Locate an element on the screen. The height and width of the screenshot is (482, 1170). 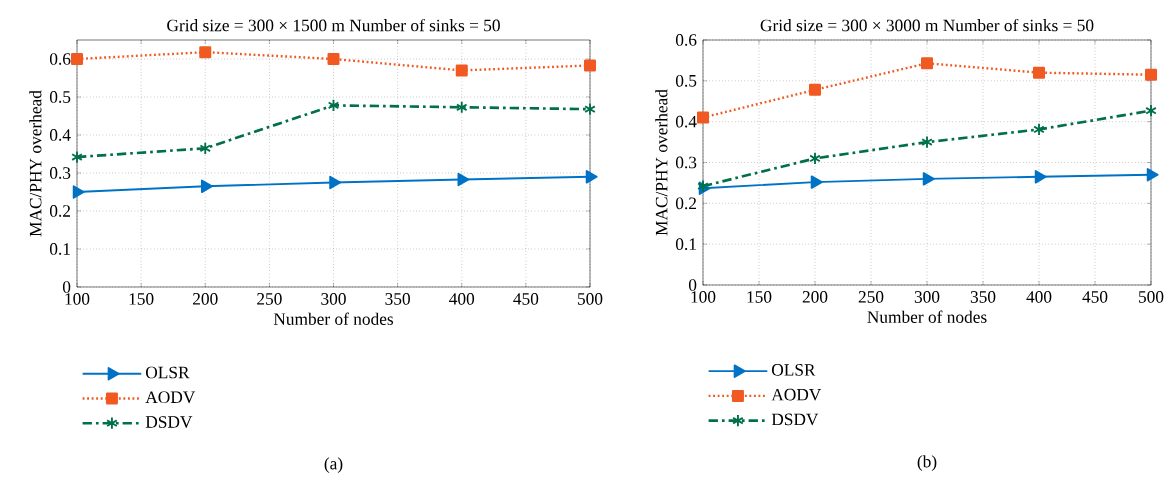
chart-title: Grid size = 300 × 1500 m Number of sinks = 50 is located at coordinates (333, 25).